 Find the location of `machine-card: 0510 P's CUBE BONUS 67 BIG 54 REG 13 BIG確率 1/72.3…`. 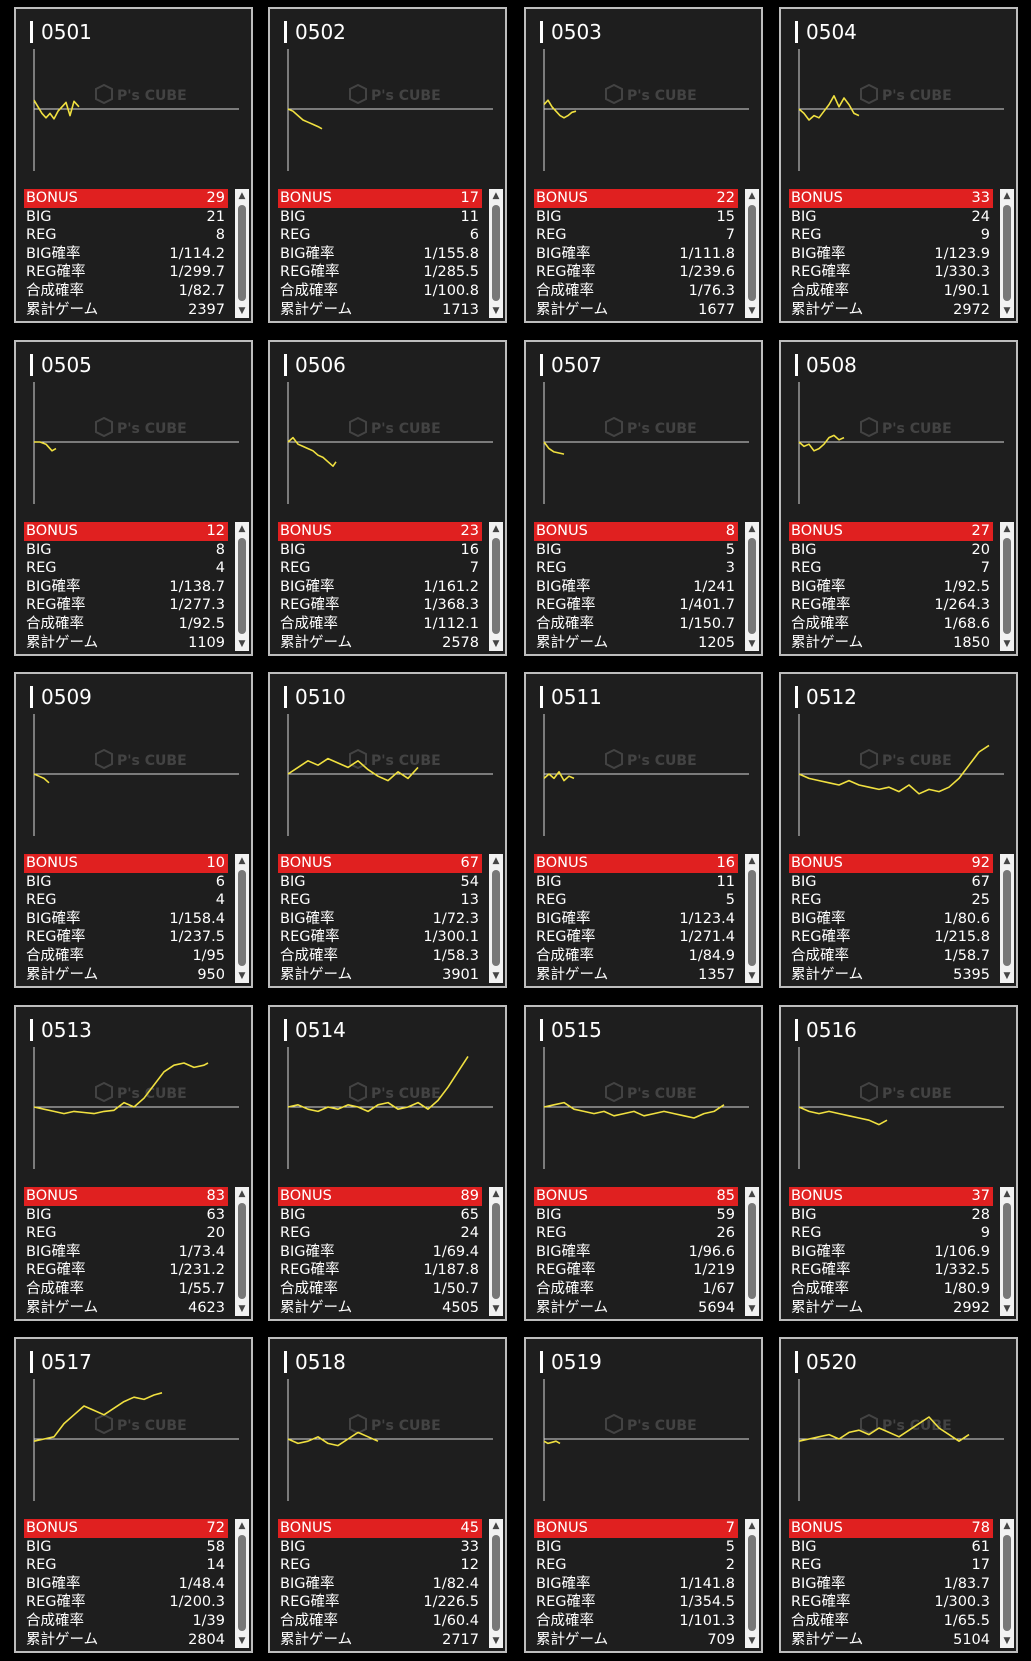

machine-card: 0510 P's CUBE BONUS 67 BIG 54 REG 13 BIG確率 1/72.3… is located at coordinates (387, 830).